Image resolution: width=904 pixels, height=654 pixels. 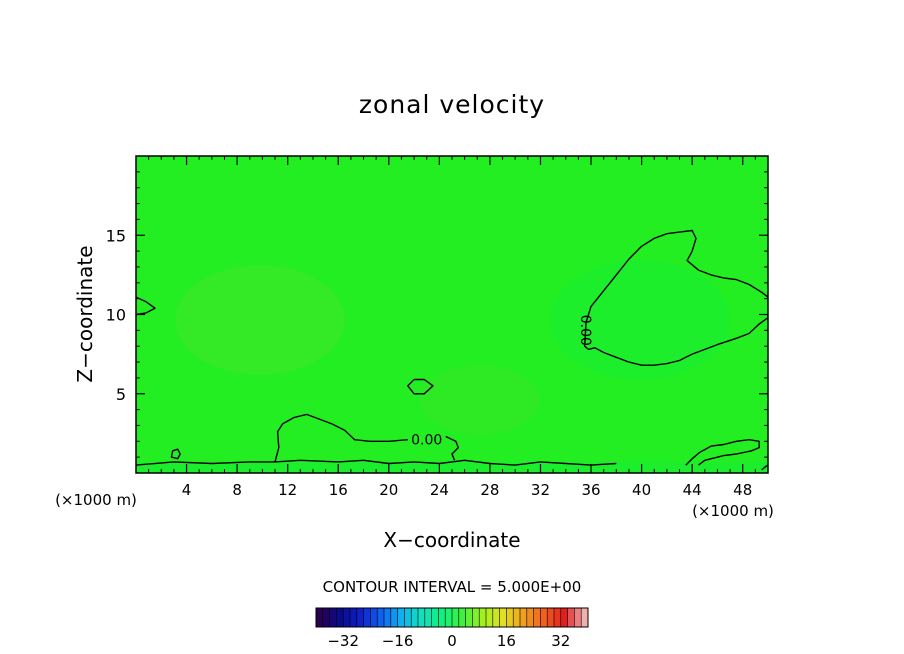 What do you see at coordinates (452, 587) in the screenshot?
I see `contour-interval-text: CONTOUR INTERVAL = 5.000E+00` at bounding box center [452, 587].